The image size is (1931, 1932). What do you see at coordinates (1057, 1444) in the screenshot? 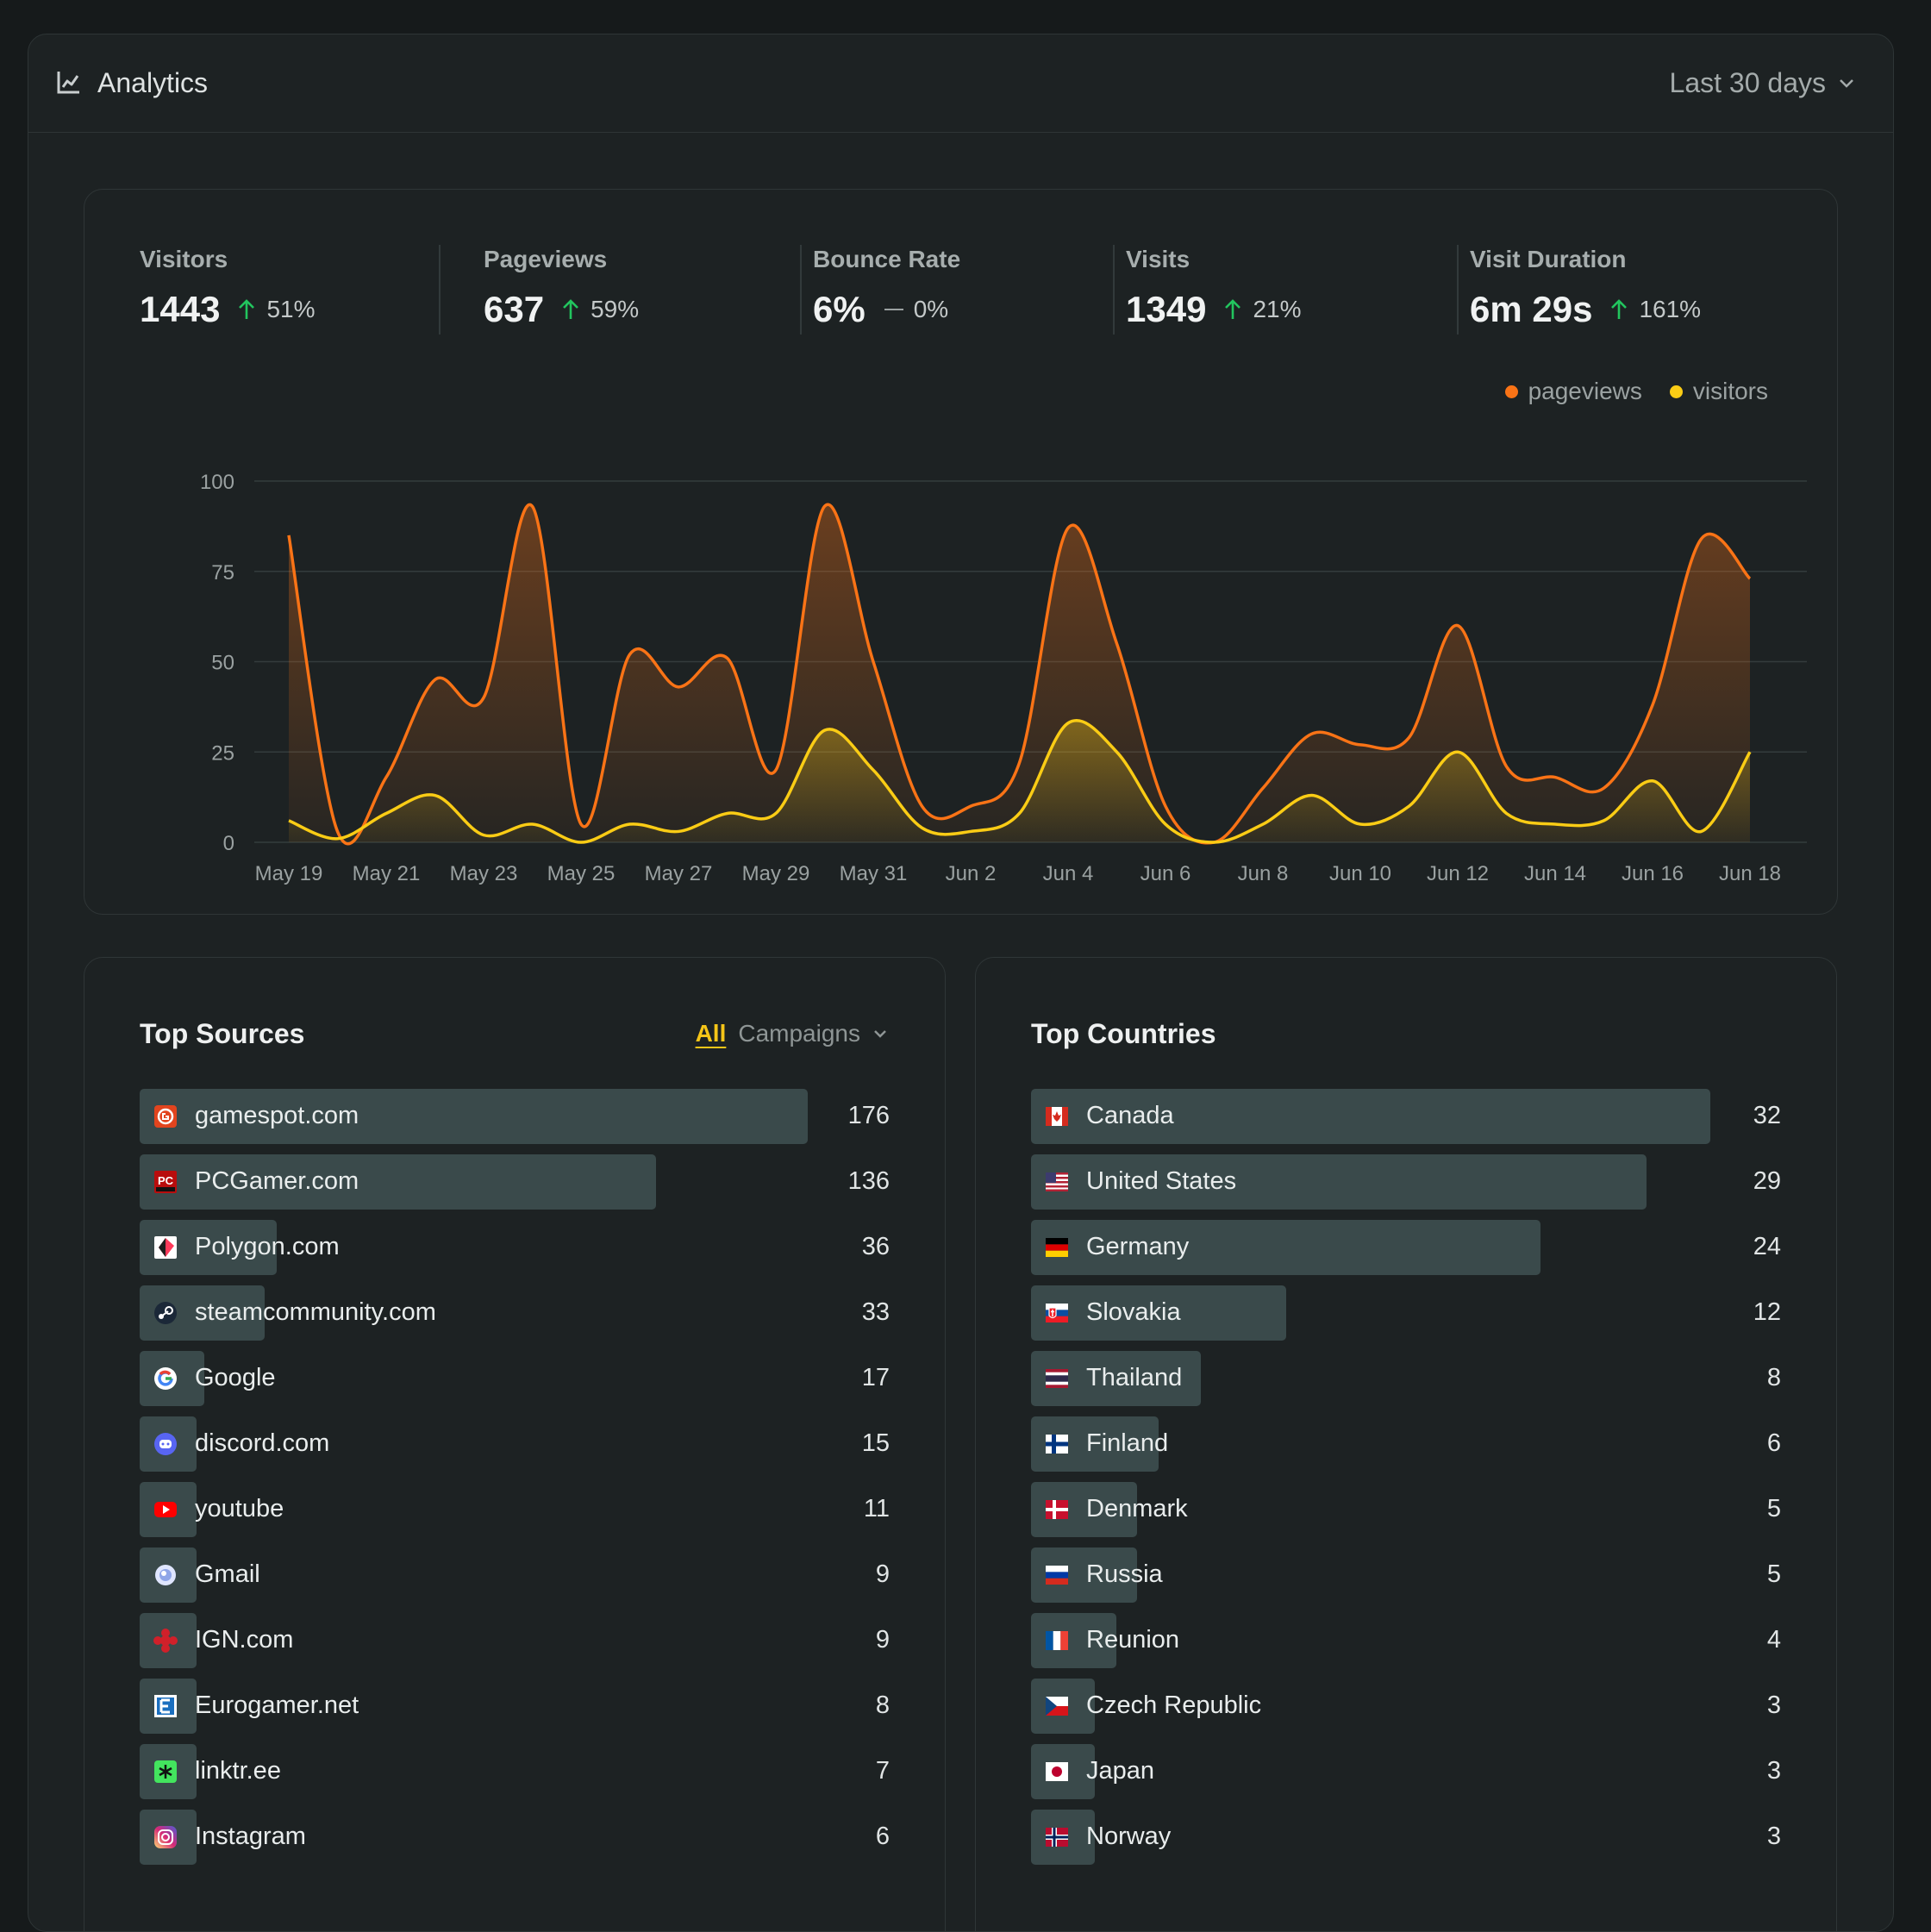
I see `finland-flag-icon` at bounding box center [1057, 1444].